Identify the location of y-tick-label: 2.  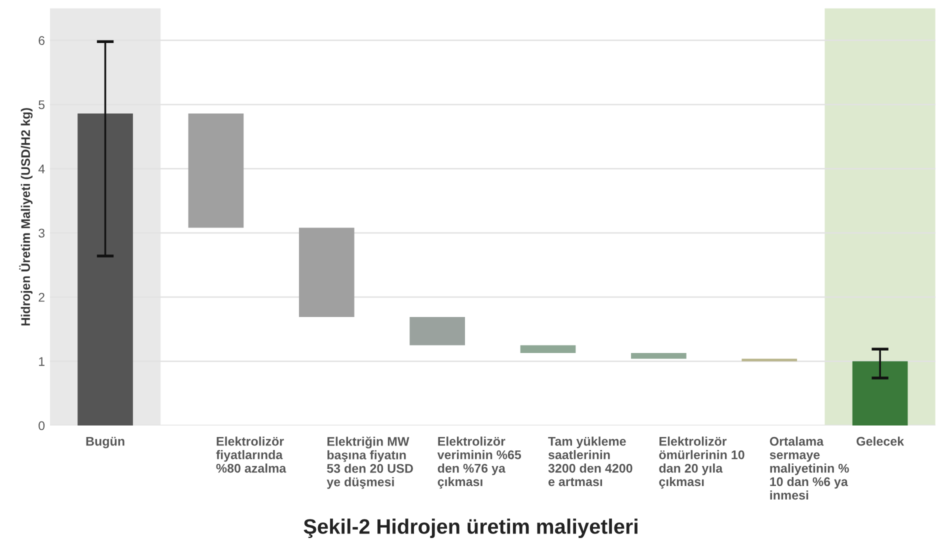
(41, 297).